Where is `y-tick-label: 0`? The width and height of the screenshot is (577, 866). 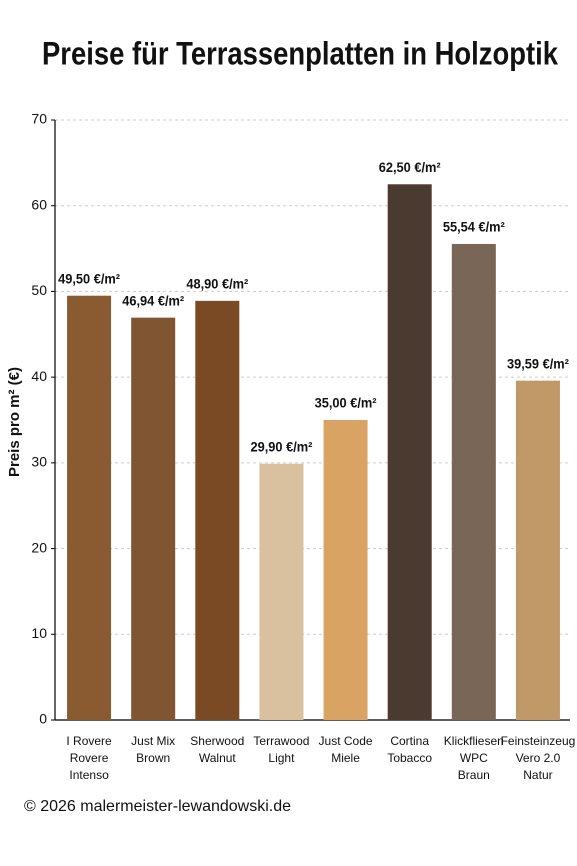
y-tick-label: 0 is located at coordinates (43, 719).